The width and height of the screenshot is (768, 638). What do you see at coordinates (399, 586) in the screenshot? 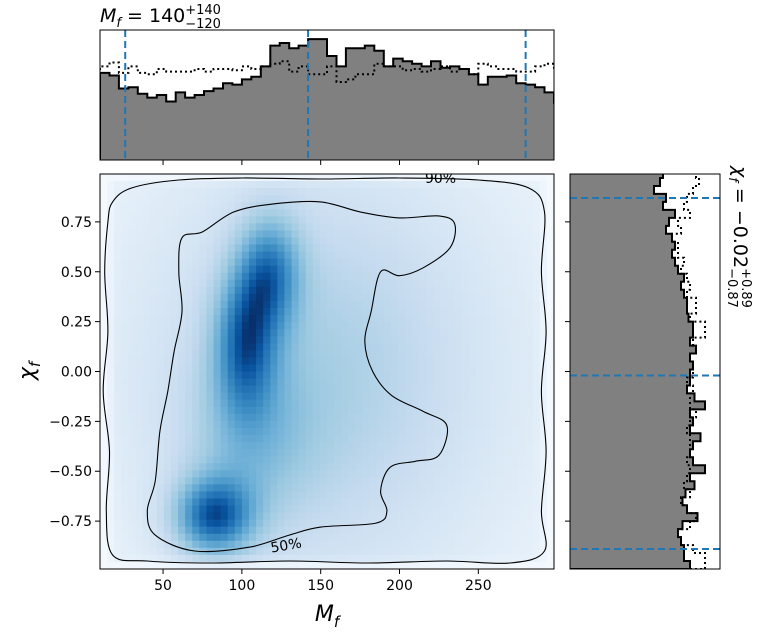
I see `x-tick-label: 200` at bounding box center [399, 586].